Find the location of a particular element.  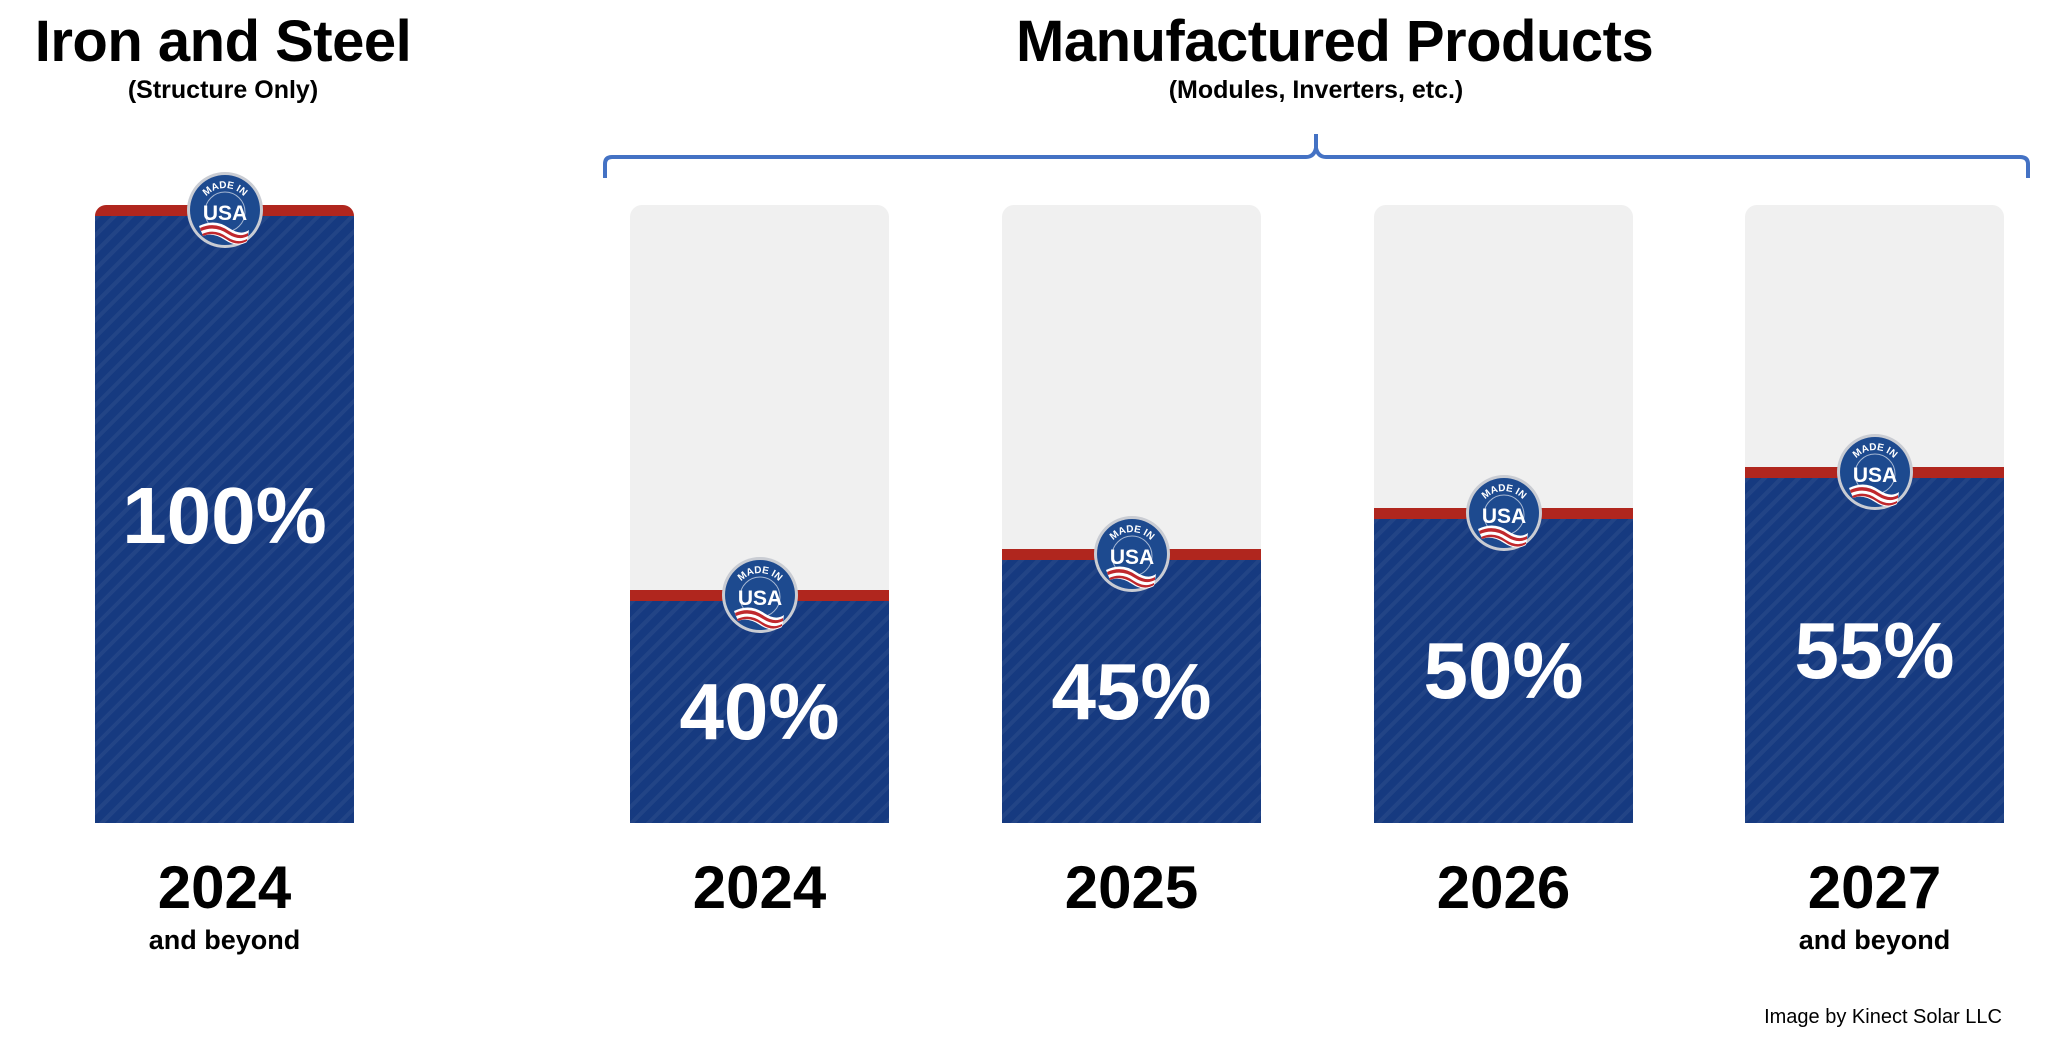

bar-3: MADE IN USA 45% is located at coordinates (1131, 514).